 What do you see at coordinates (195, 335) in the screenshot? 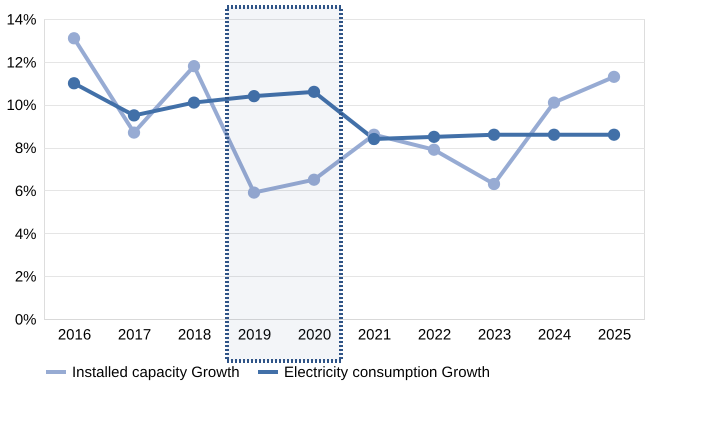
I see `x-tick-label: 2018` at bounding box center [195, 335].